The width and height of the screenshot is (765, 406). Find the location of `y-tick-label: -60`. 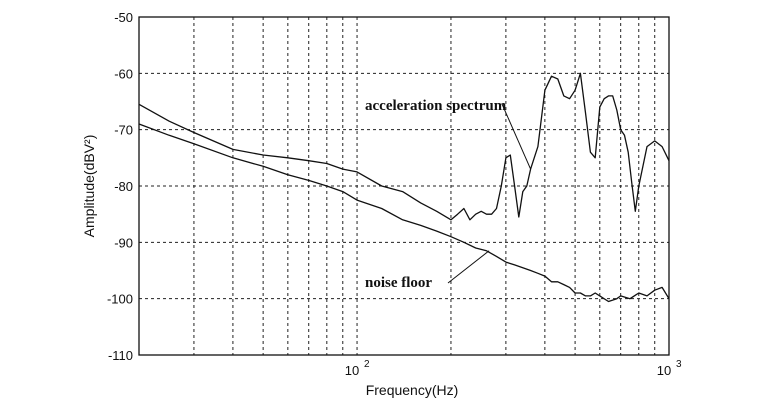

y-tick-label: -60 is located at coordinates (123, 73).